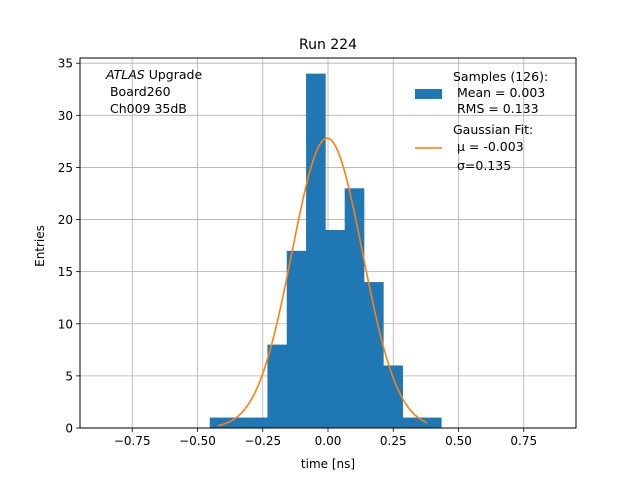 The height and width of the screenshot is (480, 640). I want to click on legend-samples-line2: Mean = 0.003, so click(499, 92).